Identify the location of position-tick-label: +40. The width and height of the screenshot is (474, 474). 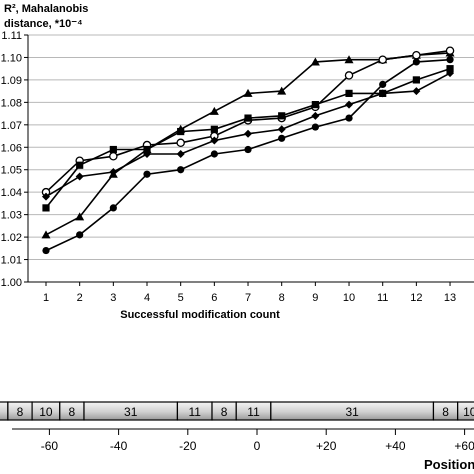
(395, 446).